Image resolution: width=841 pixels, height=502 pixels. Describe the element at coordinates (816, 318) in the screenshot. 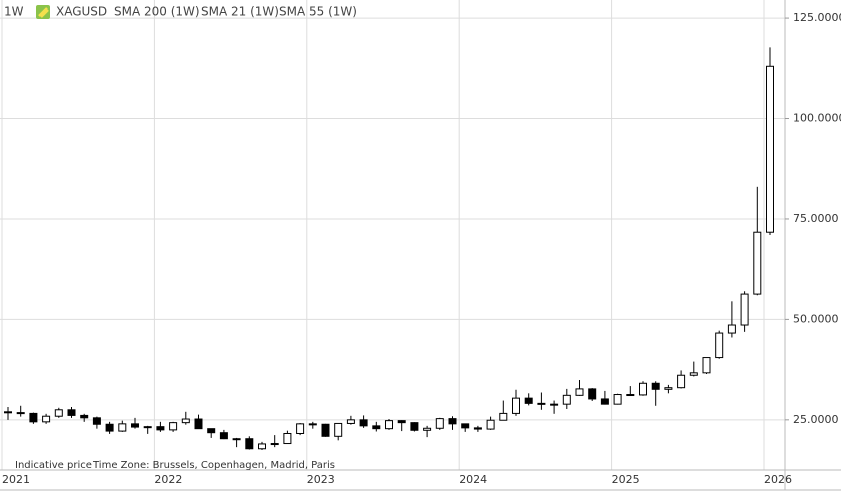

I see `y-tick-label: 50.0000` at that location.